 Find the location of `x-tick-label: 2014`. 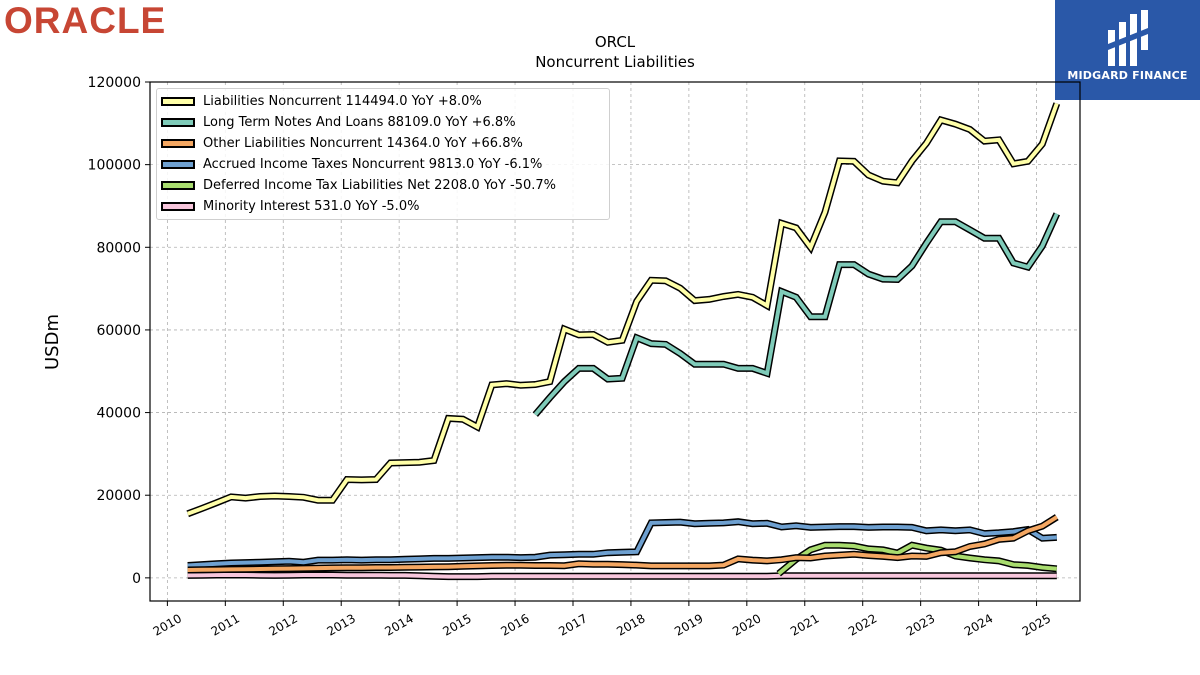

x-tick-label: 2014 is located at coordinates (398, 624).